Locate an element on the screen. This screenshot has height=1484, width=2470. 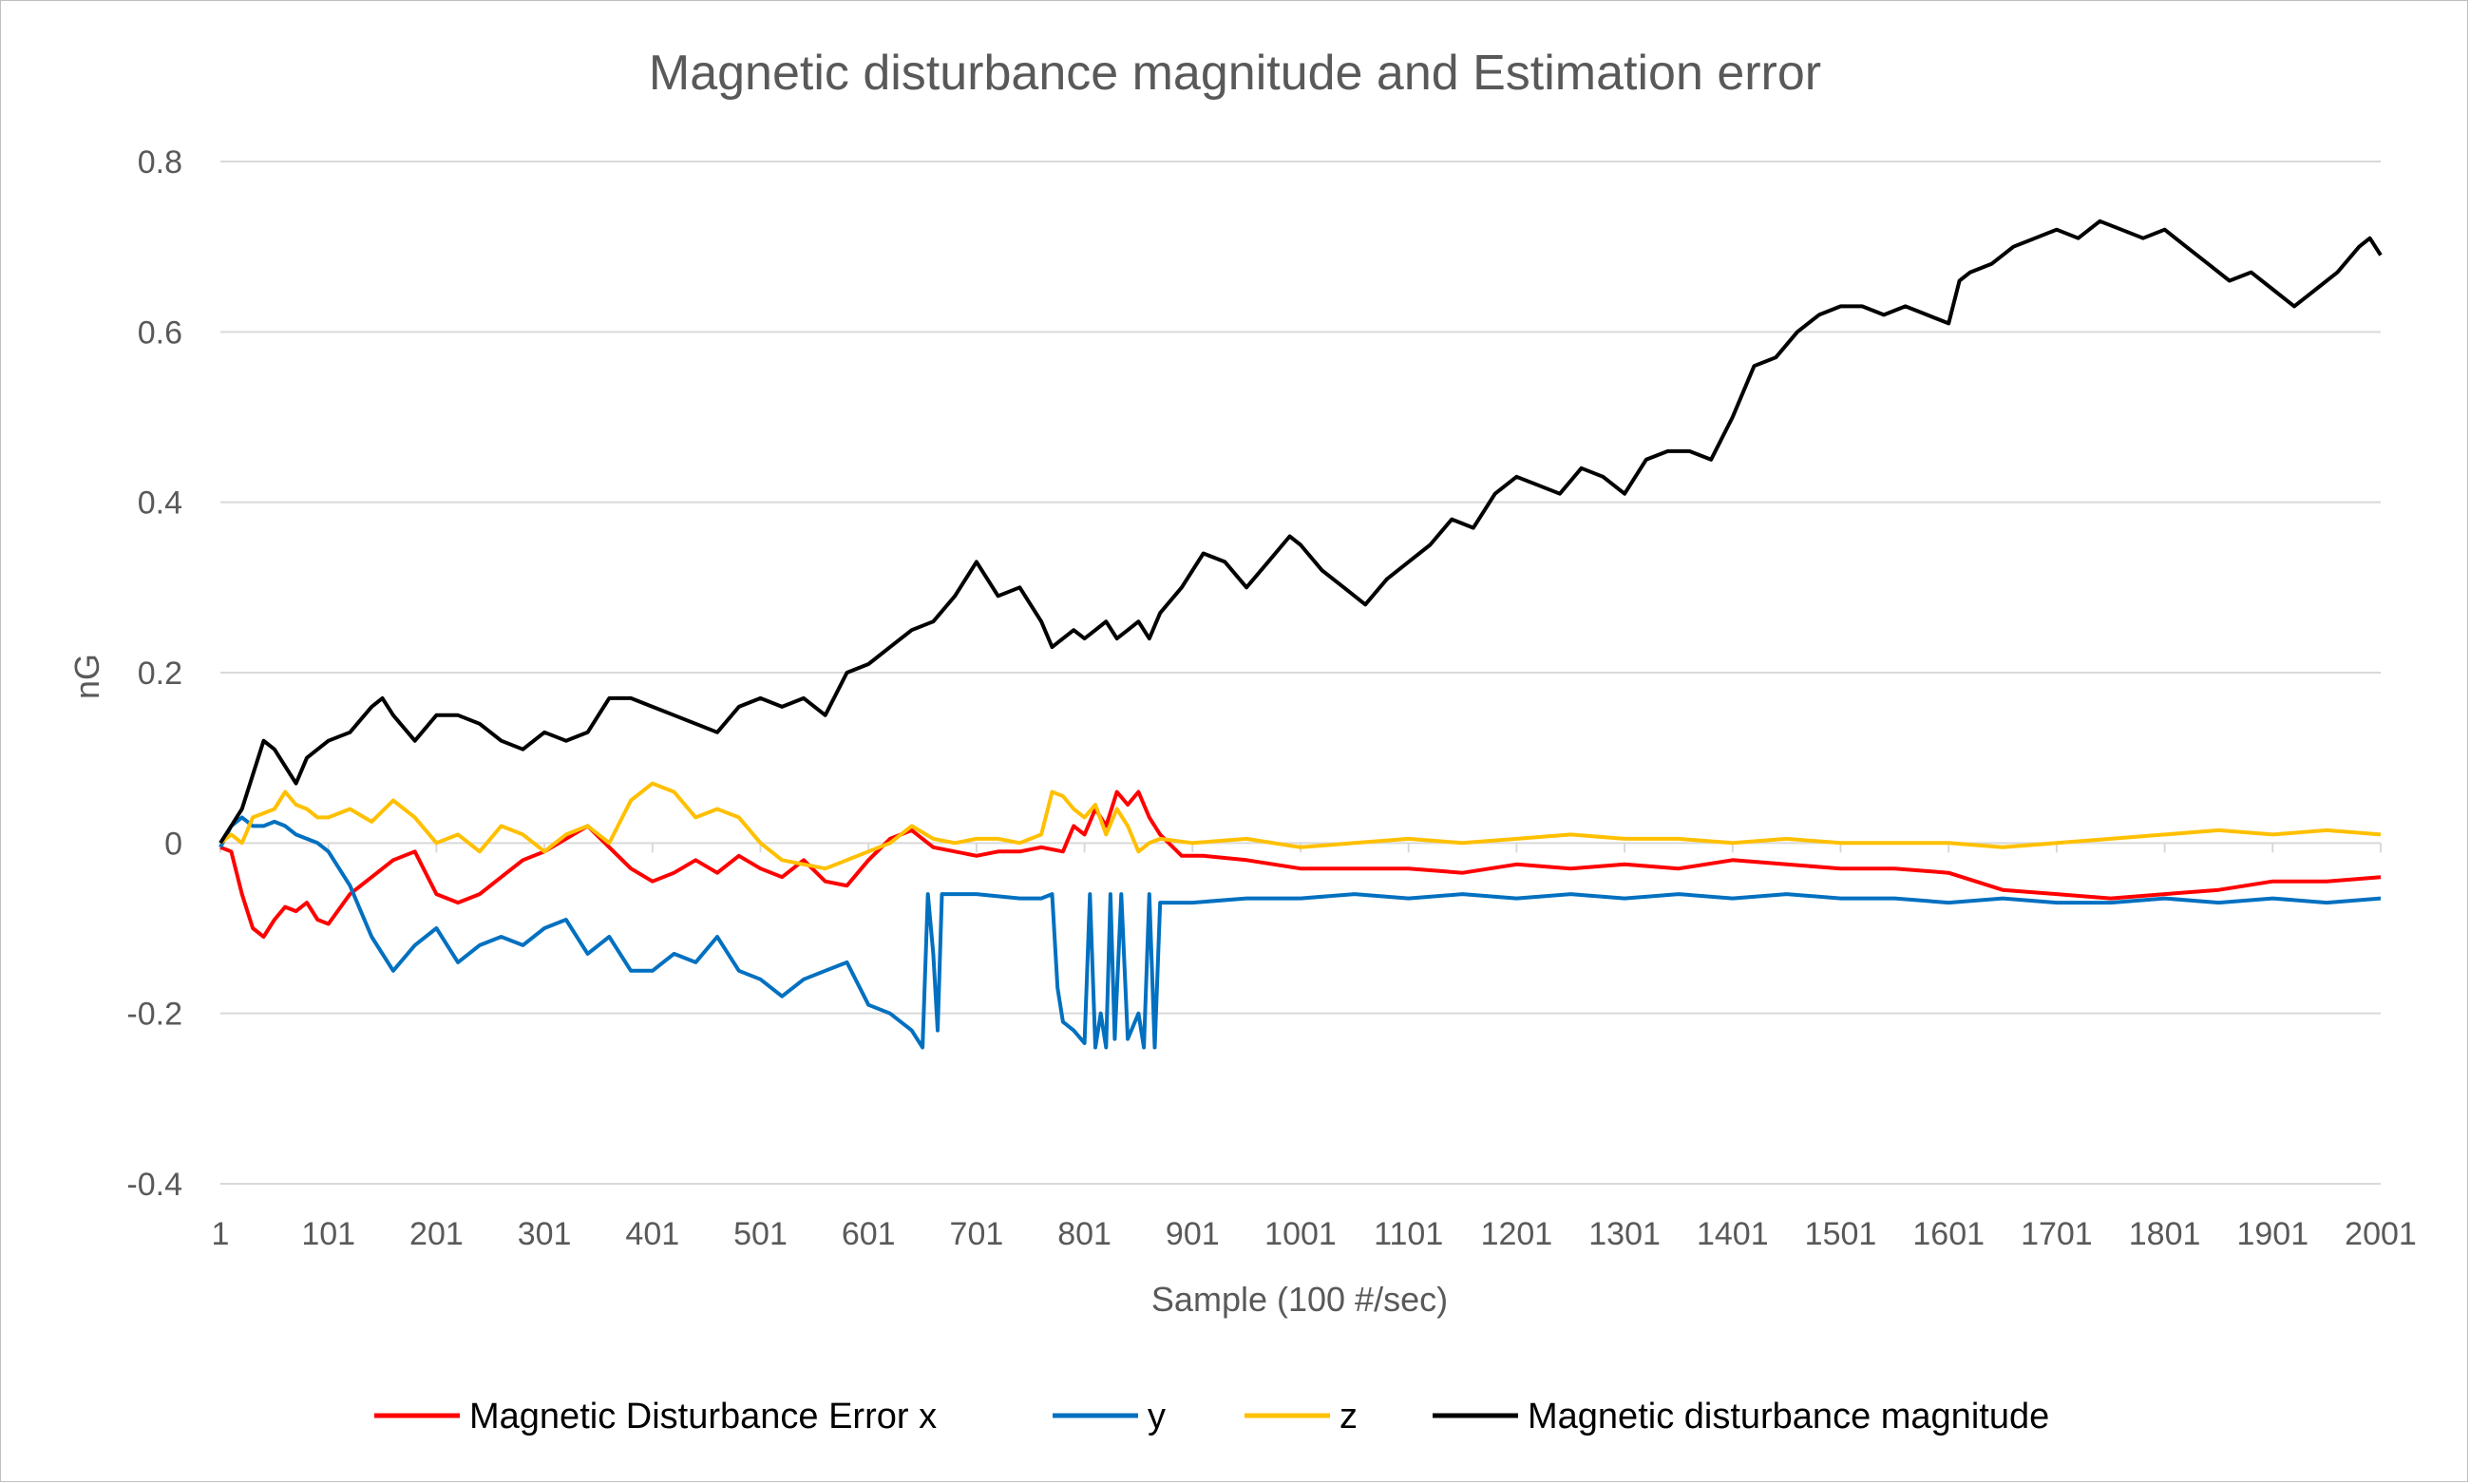
y-tick-label: -0.2 is located at coordinates (154, 1015).